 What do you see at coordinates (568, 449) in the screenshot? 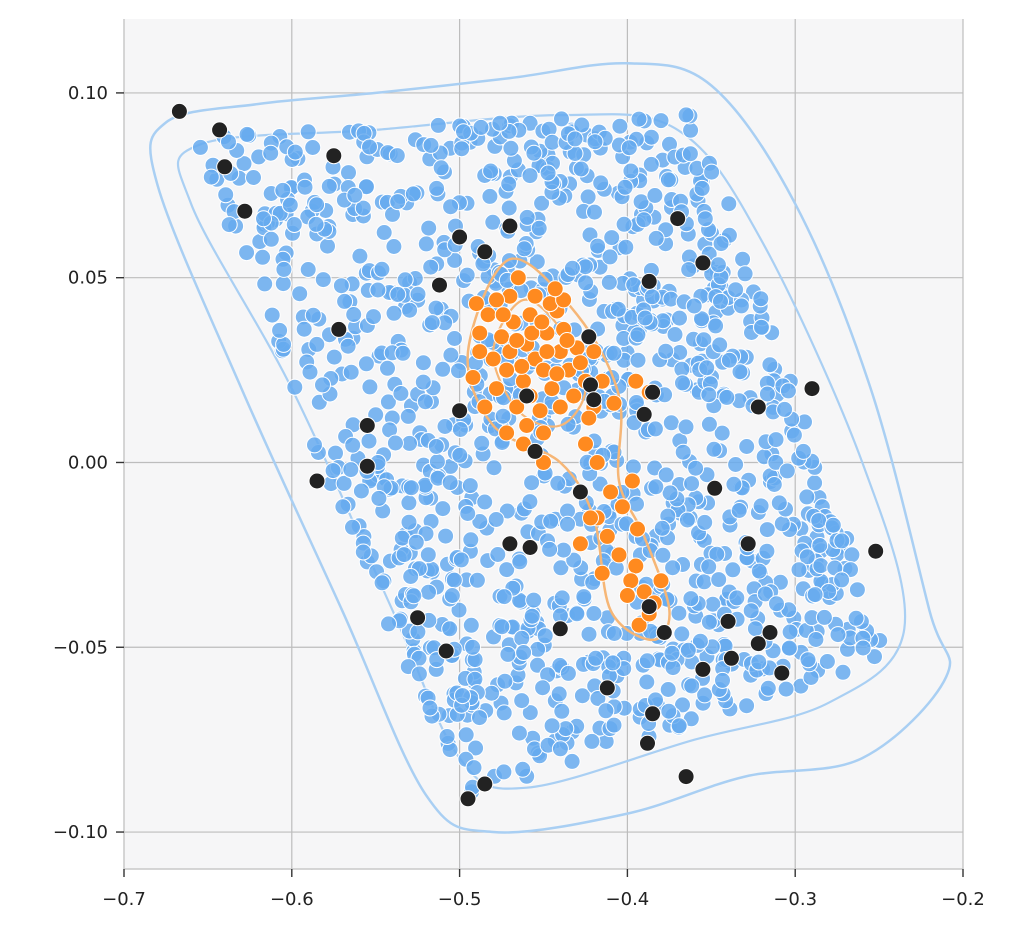
I see `orange-contour` at bounding box center [568, 449].